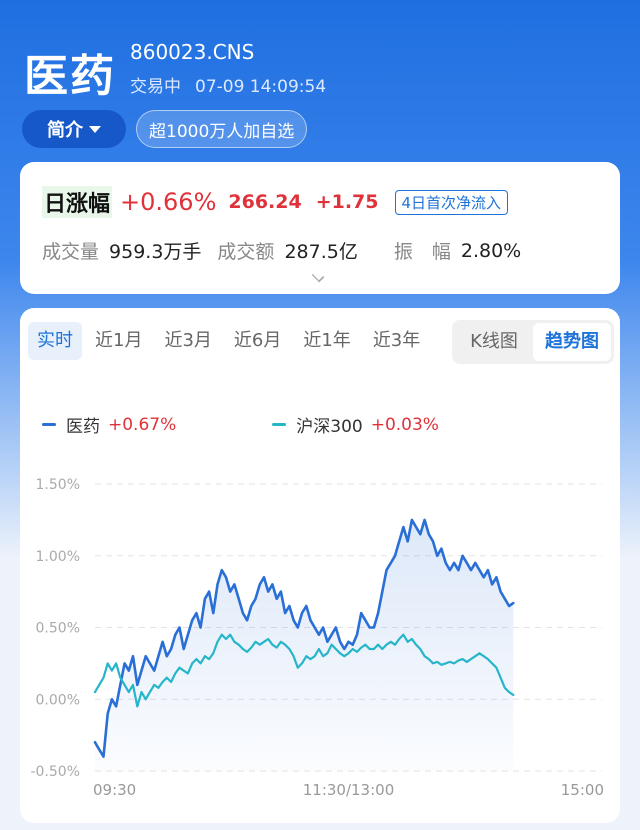 The image size is (640, 830). Describe the element at coordinates (155, 87) in the screenshot. I see `trade-status-text: 交易中` at that location.